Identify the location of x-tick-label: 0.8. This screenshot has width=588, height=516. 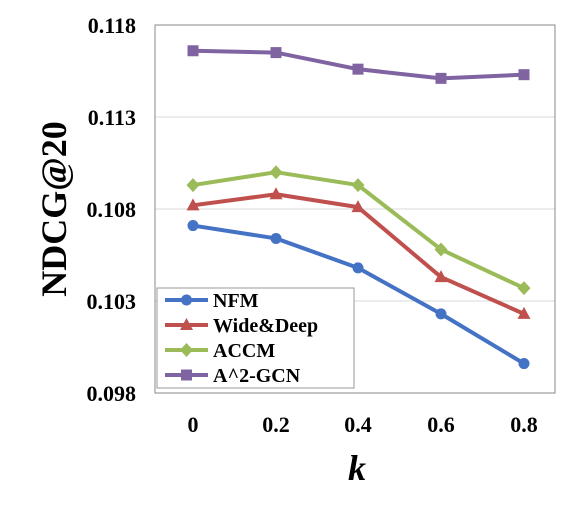
(524, 424).